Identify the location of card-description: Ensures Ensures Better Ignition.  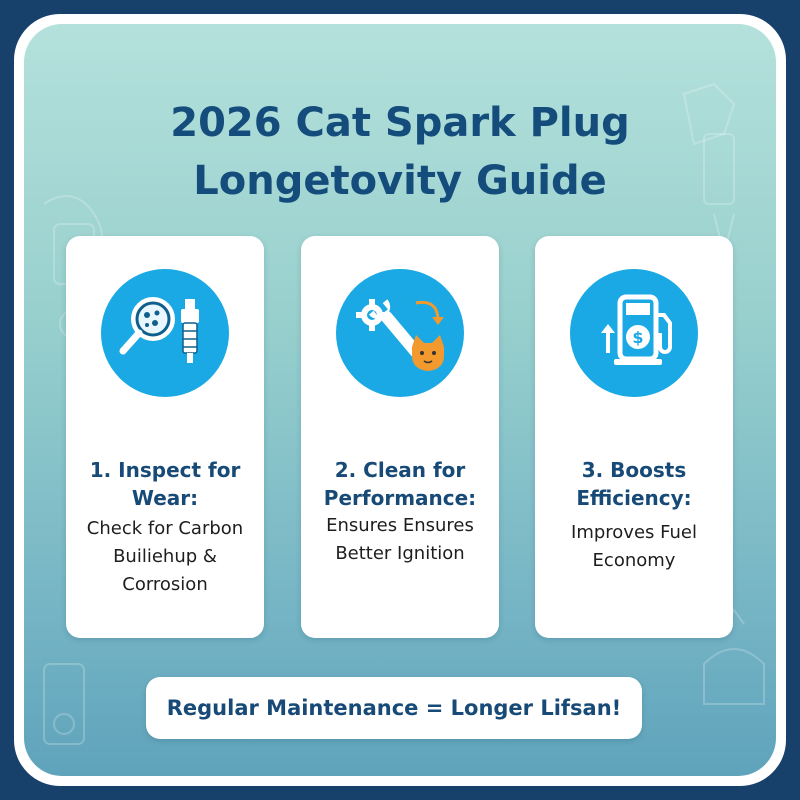
(400, 540).